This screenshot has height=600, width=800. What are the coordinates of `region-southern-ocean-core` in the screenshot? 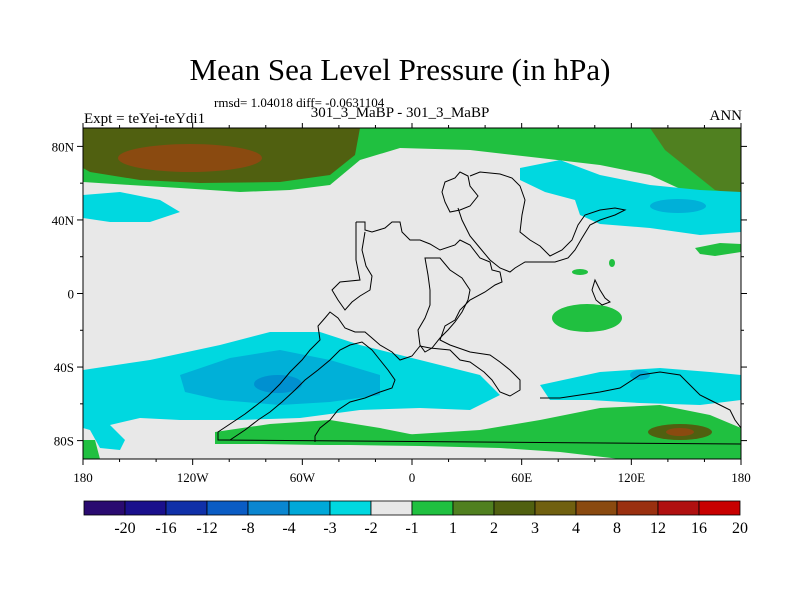 It's located at (278, 384).